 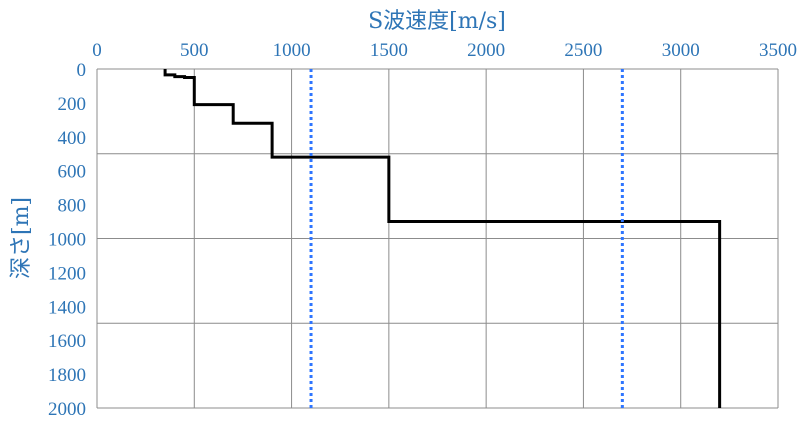 What do you see at coordinates (72, 138) in the screenshot?
I see `y-tick-label: 400` at bounding box center [72, 138].